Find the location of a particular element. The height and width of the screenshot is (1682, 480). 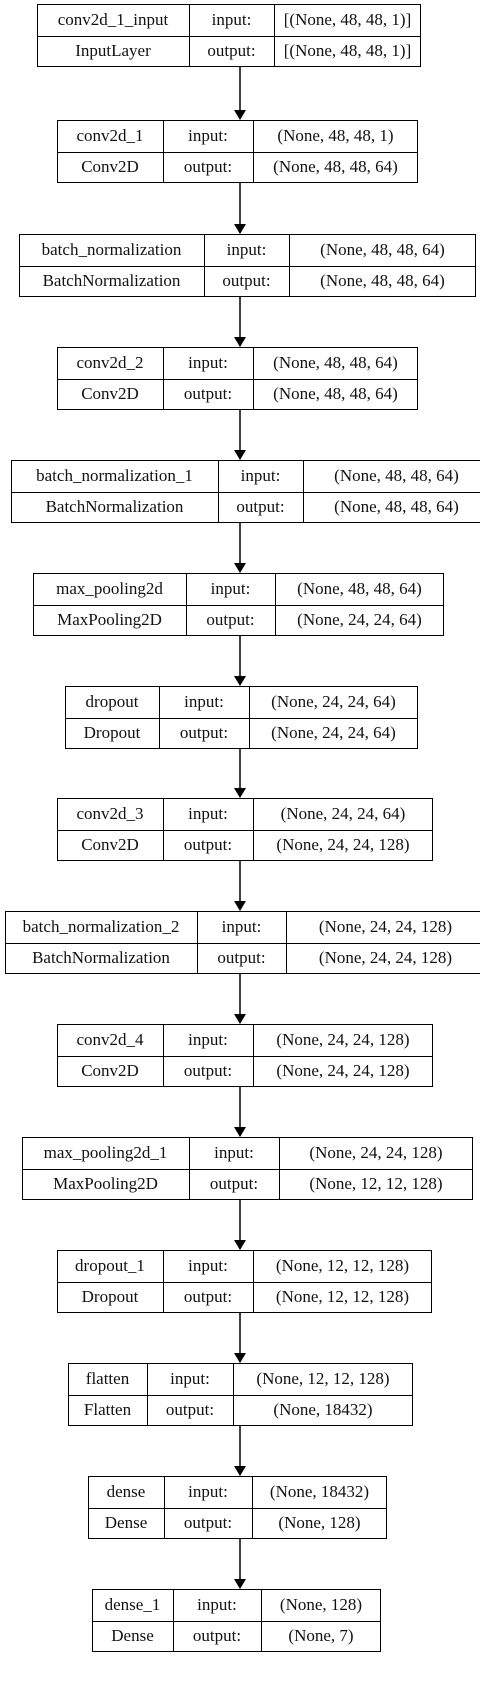

layer-type: Flatten is located at coordinates (107, 1410).